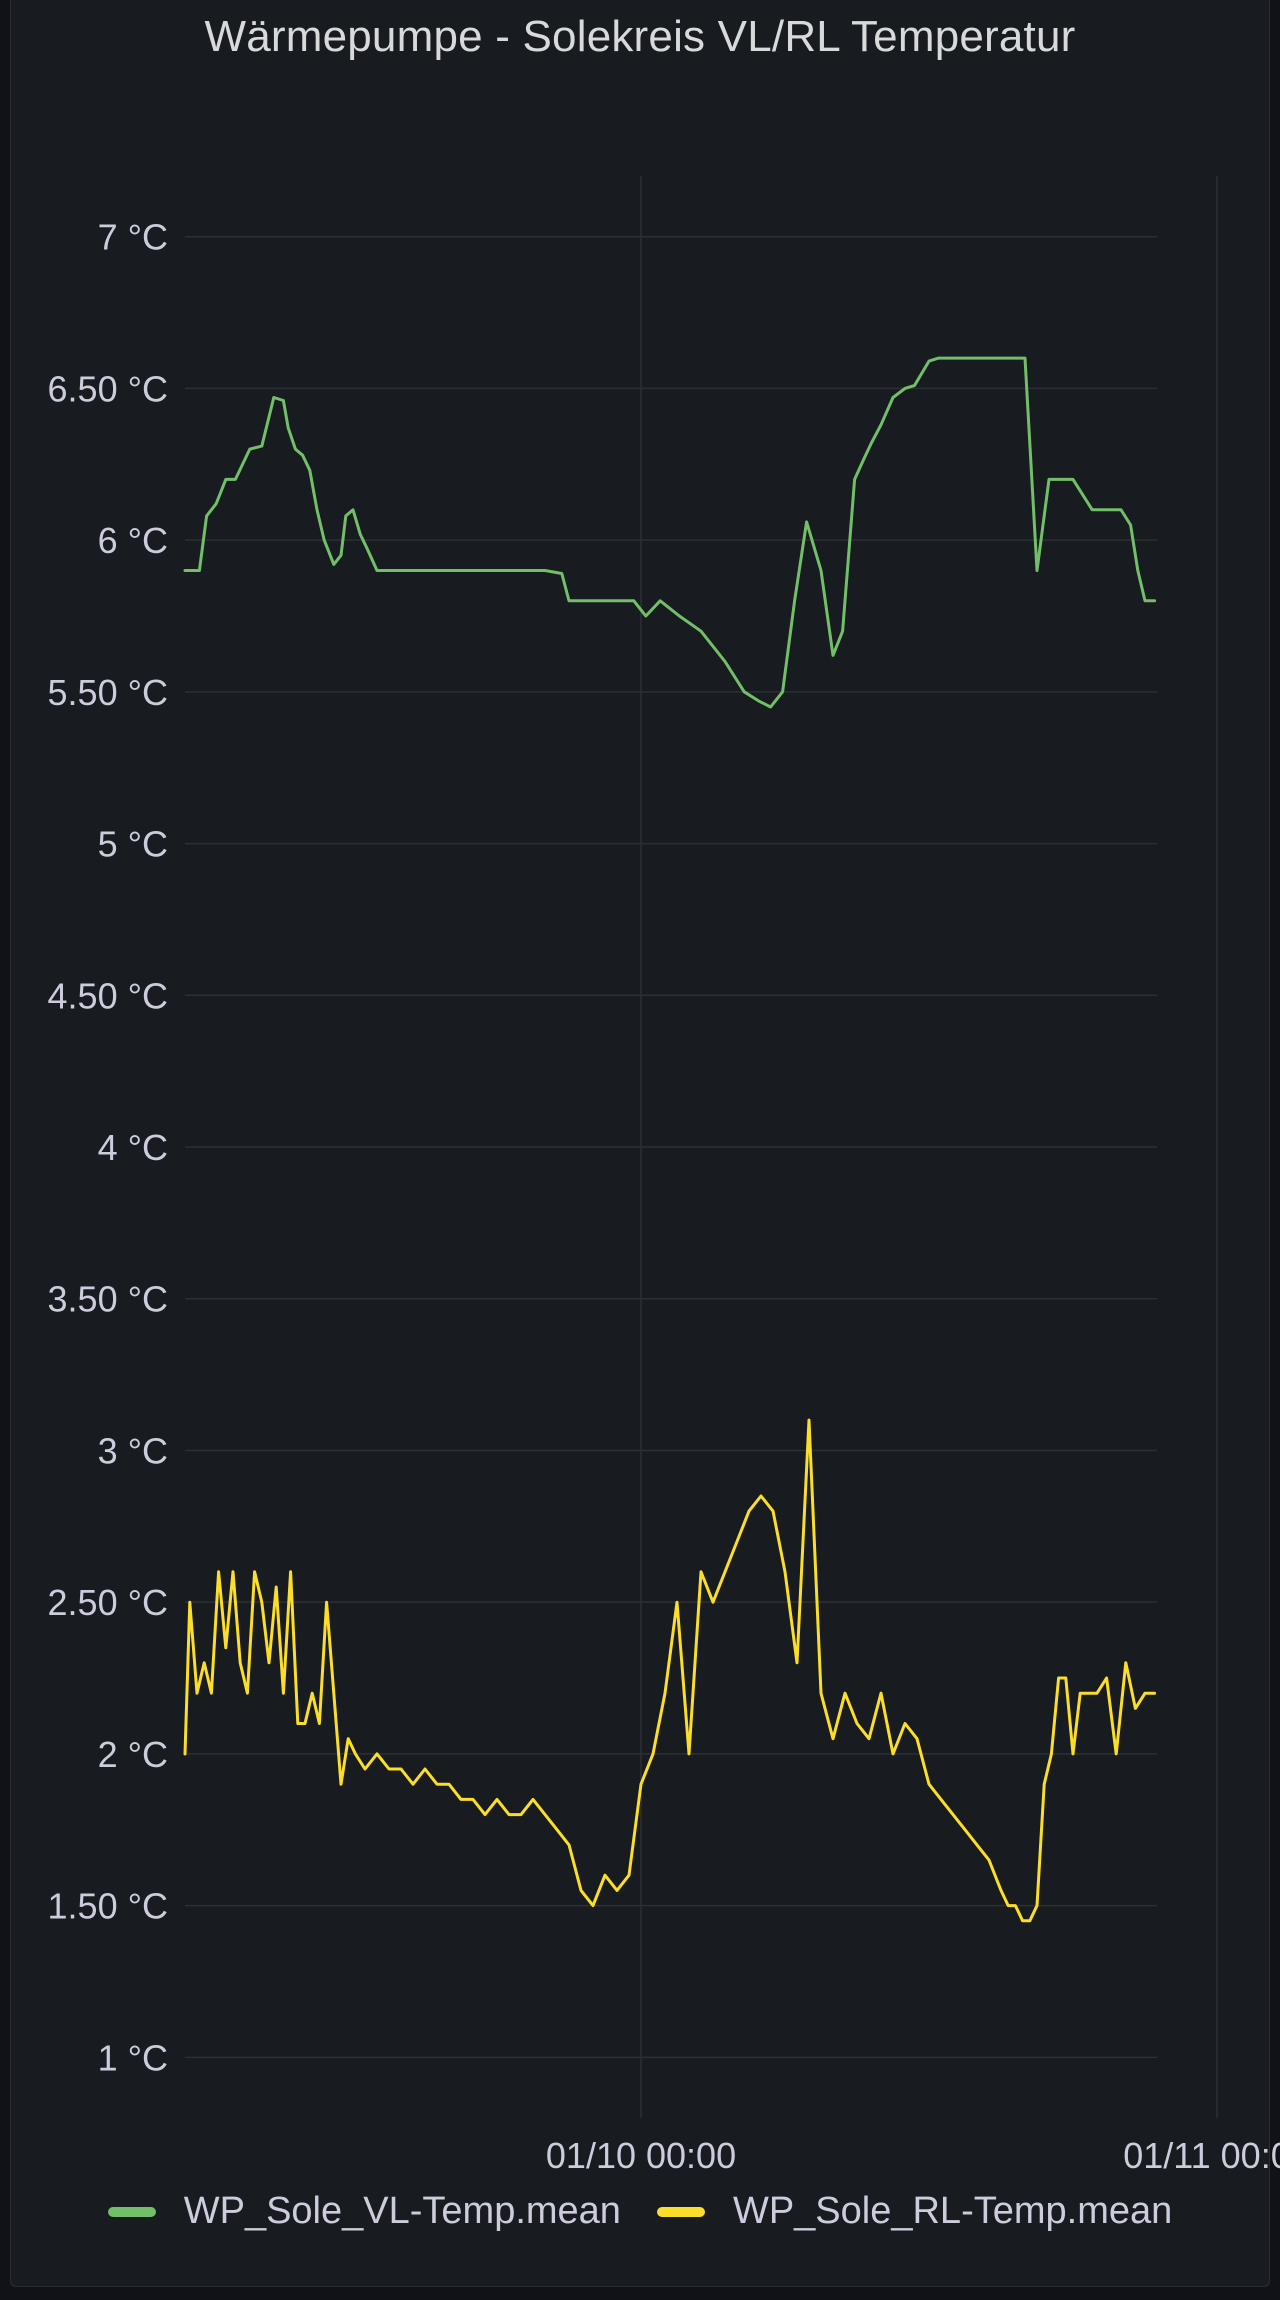 The width and height of the screenshot is (1280, 2300). What do you see at coordinates (108, 388) in the screenshot?
I see `y-tick-label: 6.50 °C` at bounding box center [108, 388].